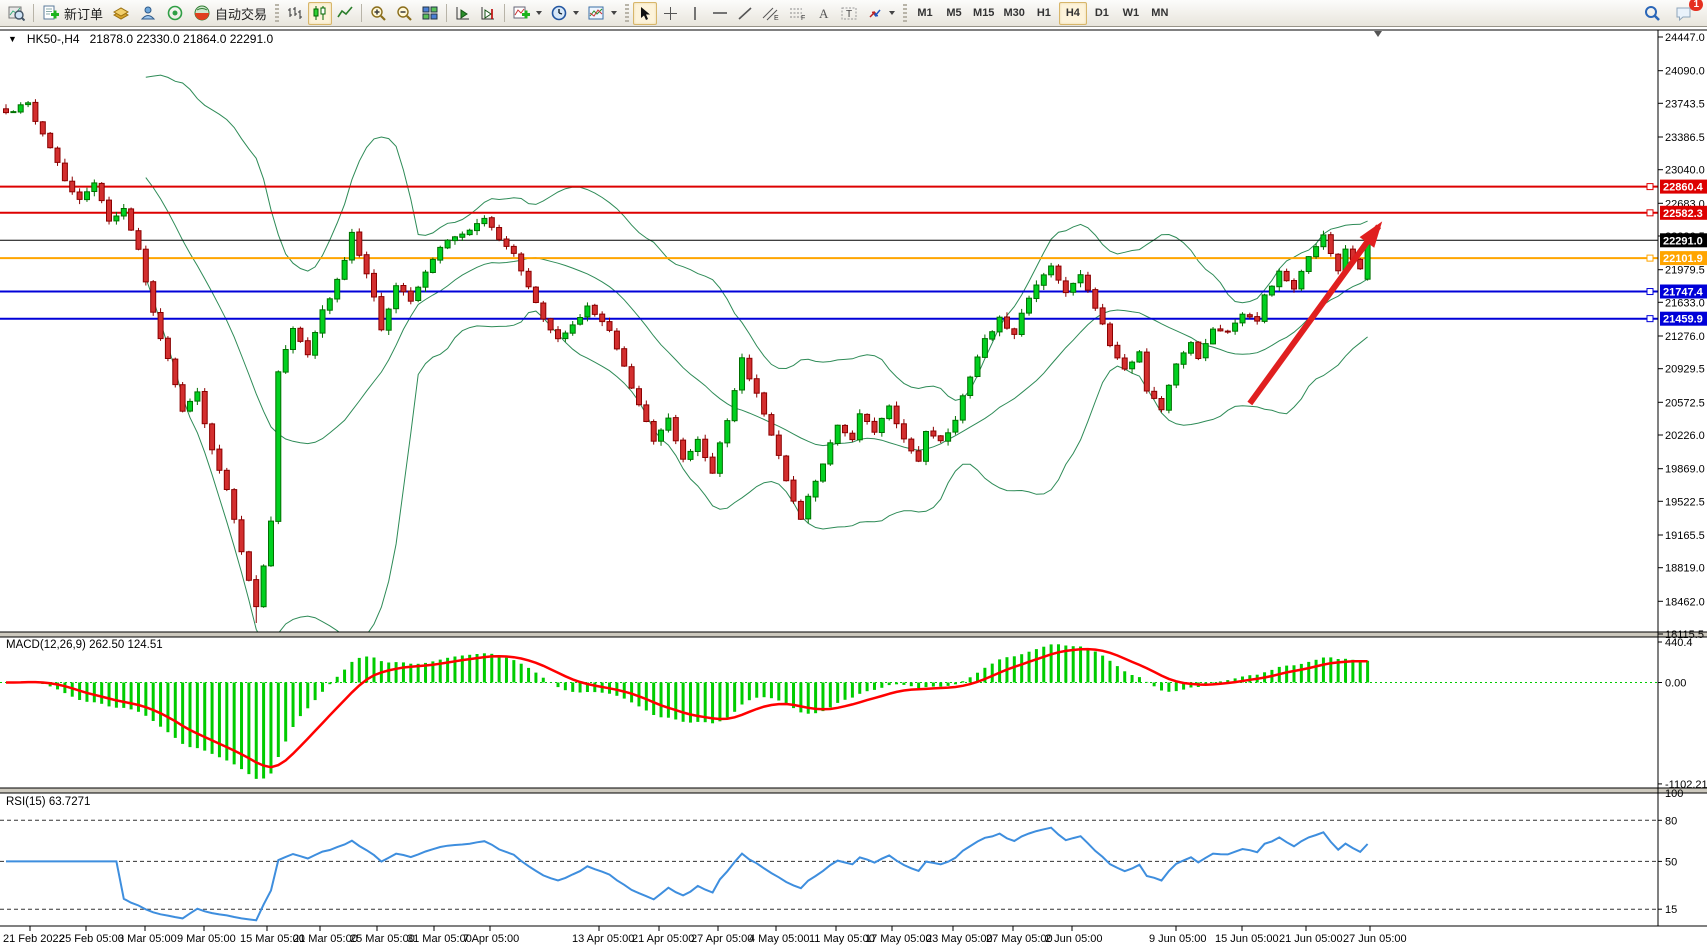 The width and height of the screenshot is (1707, 947). I want to click on arrows-tool-button, so click(881, 13).